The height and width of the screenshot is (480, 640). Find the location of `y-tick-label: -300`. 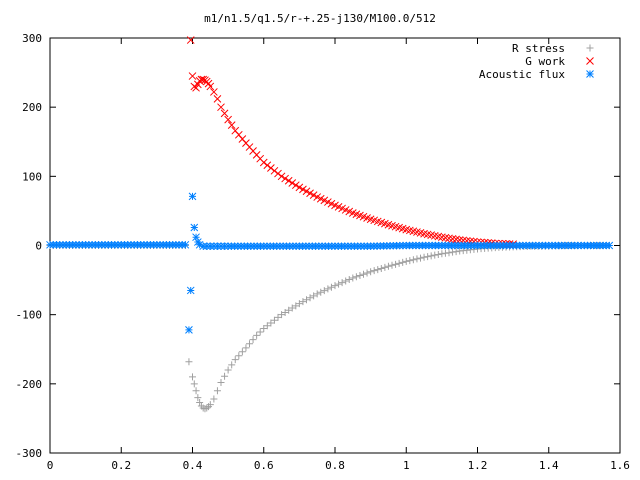

y-tick-label: -300 is located at coordinates (29, 453).